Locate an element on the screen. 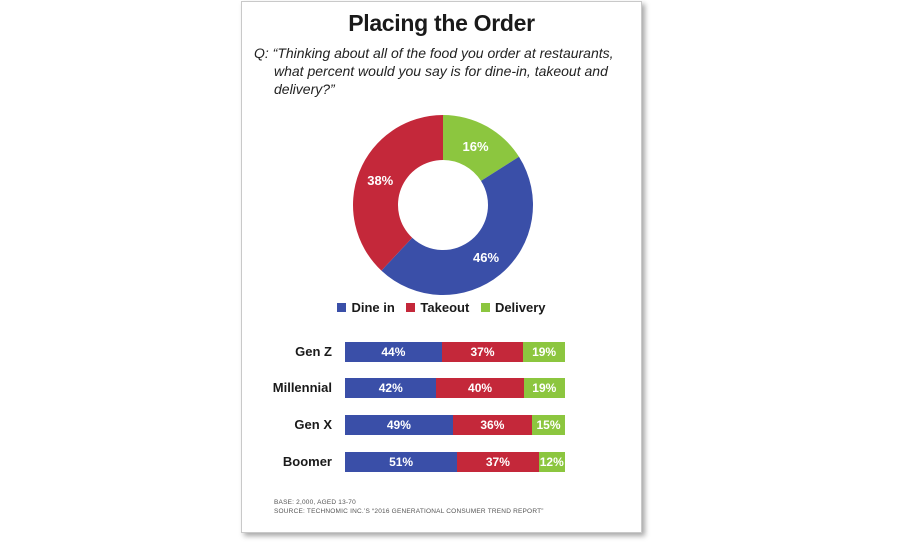  bar-row-boomer: Boomer 51% 37% 12% is located at coordinates (441, 462).